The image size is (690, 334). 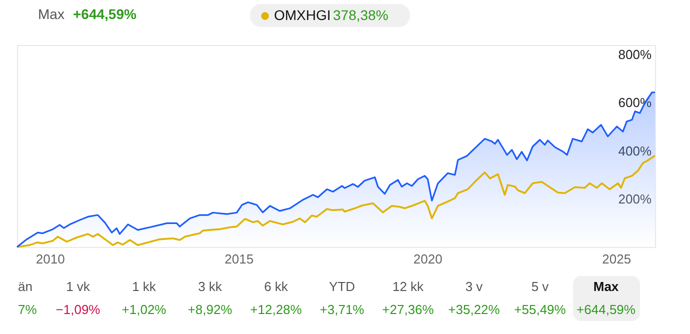 I want to click on text: 12 kk, so click(x=408, y=286).